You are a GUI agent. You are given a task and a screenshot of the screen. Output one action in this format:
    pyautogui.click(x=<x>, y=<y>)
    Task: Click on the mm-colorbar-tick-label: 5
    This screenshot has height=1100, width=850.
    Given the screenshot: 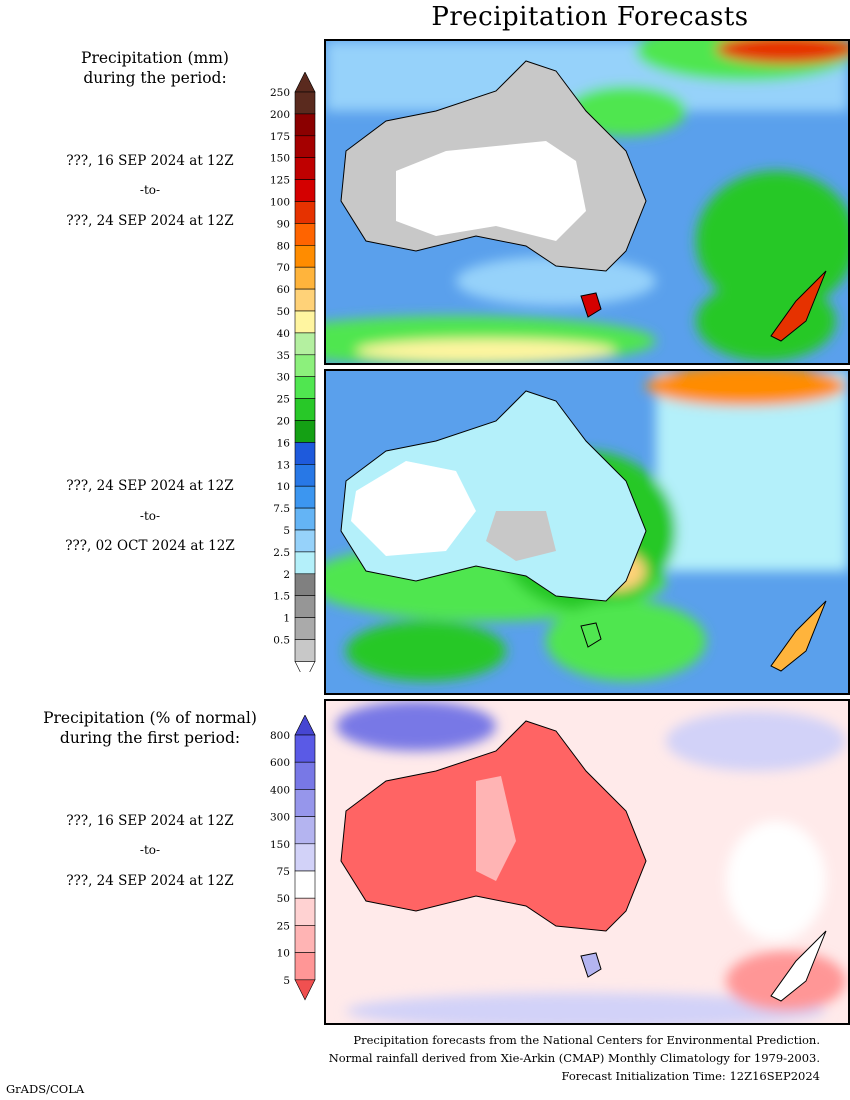 What is the action you would take?
    pyautogui.click(x=286, y=531)
    